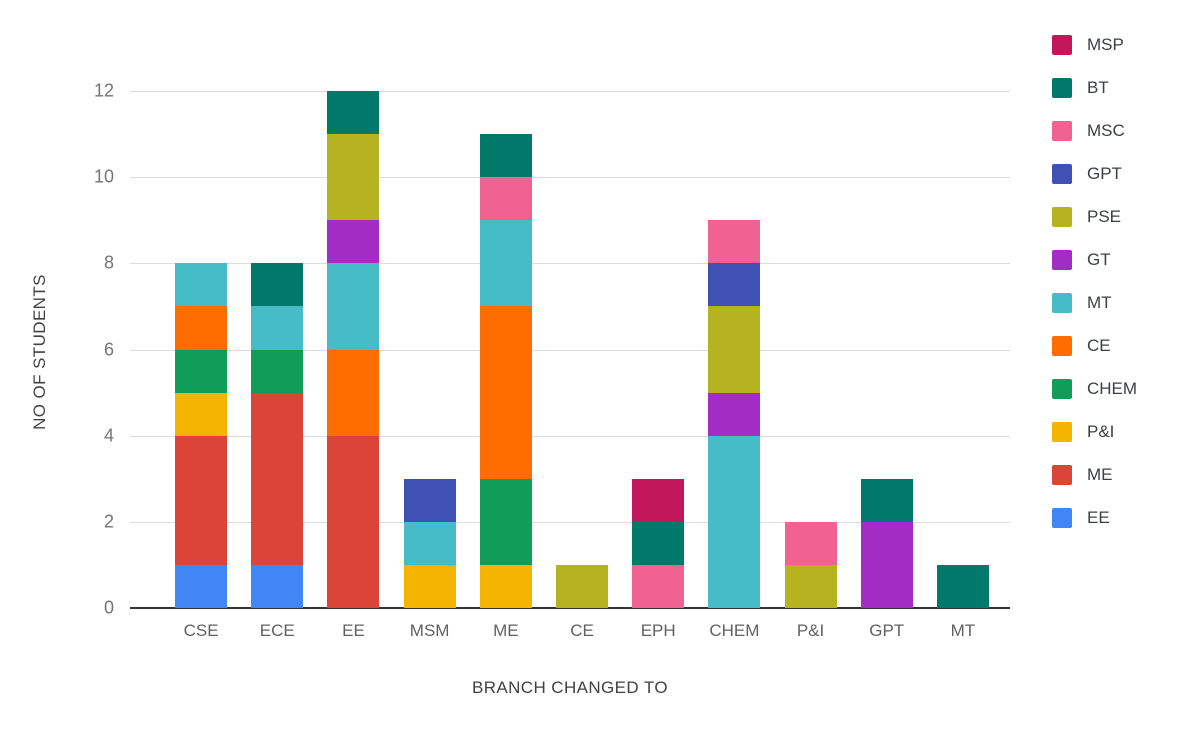 Image resolution: width=1200 pixels, height=742 pixels. What do you see at coordinates (962, 586) in the screenshot?
I see `bar-segment-mt-bt` at bounding box center [962, 586].